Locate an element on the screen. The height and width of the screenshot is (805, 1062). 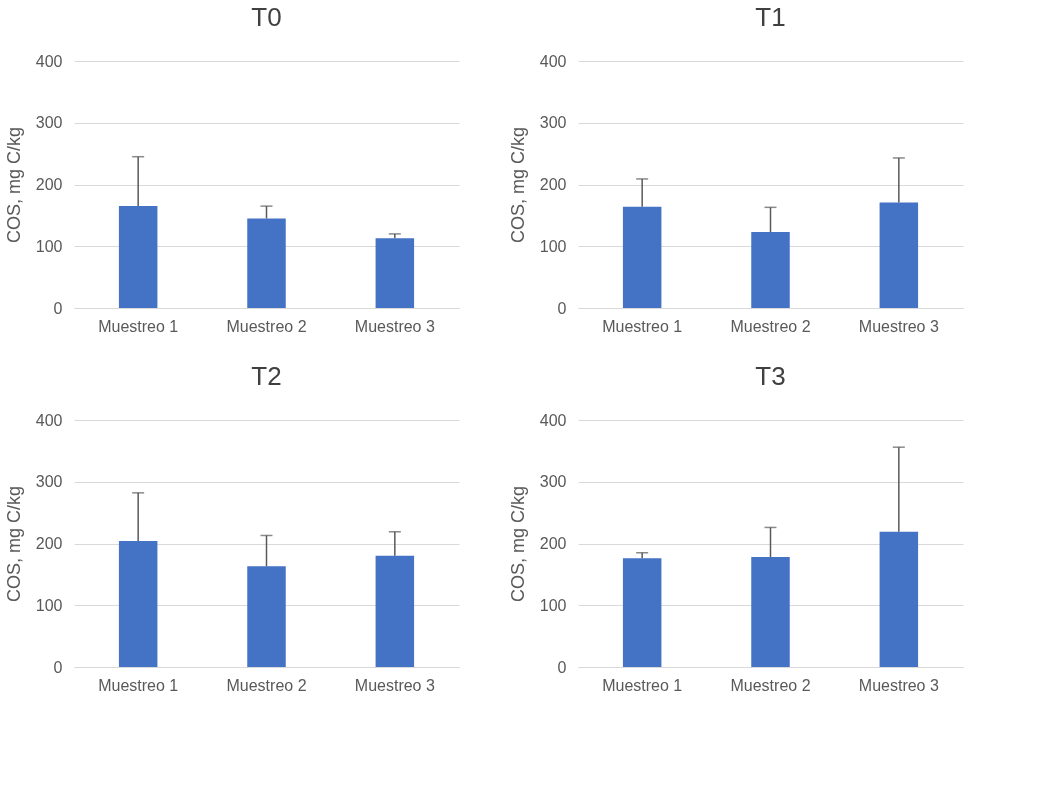
chart-title: T2 is located at coordinates (266, 376).